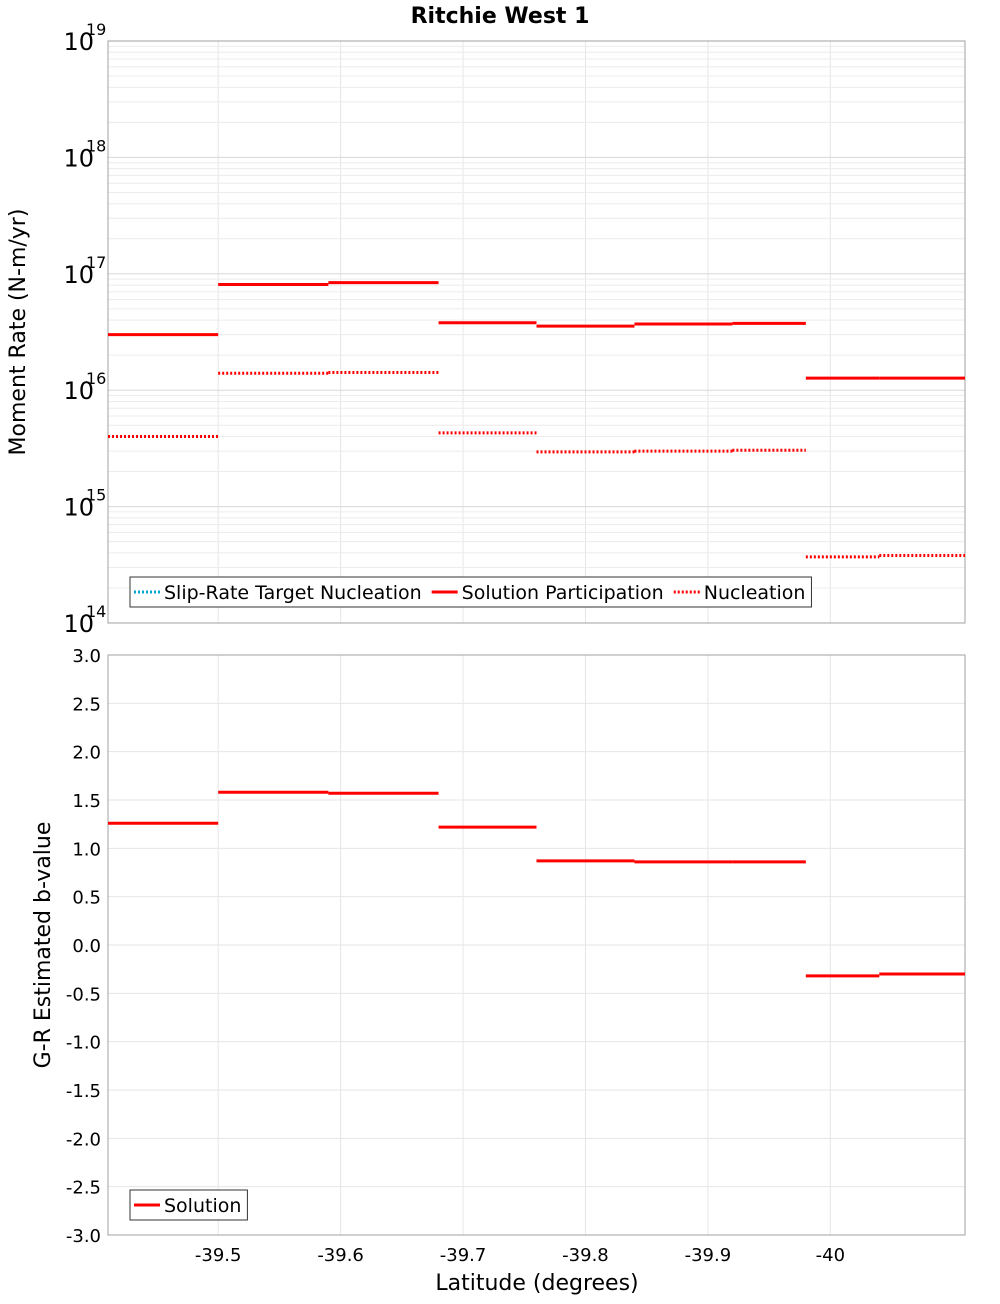 This screenshot has width=1000, height=1304. Describe the element at coordinates (563, 593) in the screenshot. I see `legend-entry: Solution Participation` at that location.